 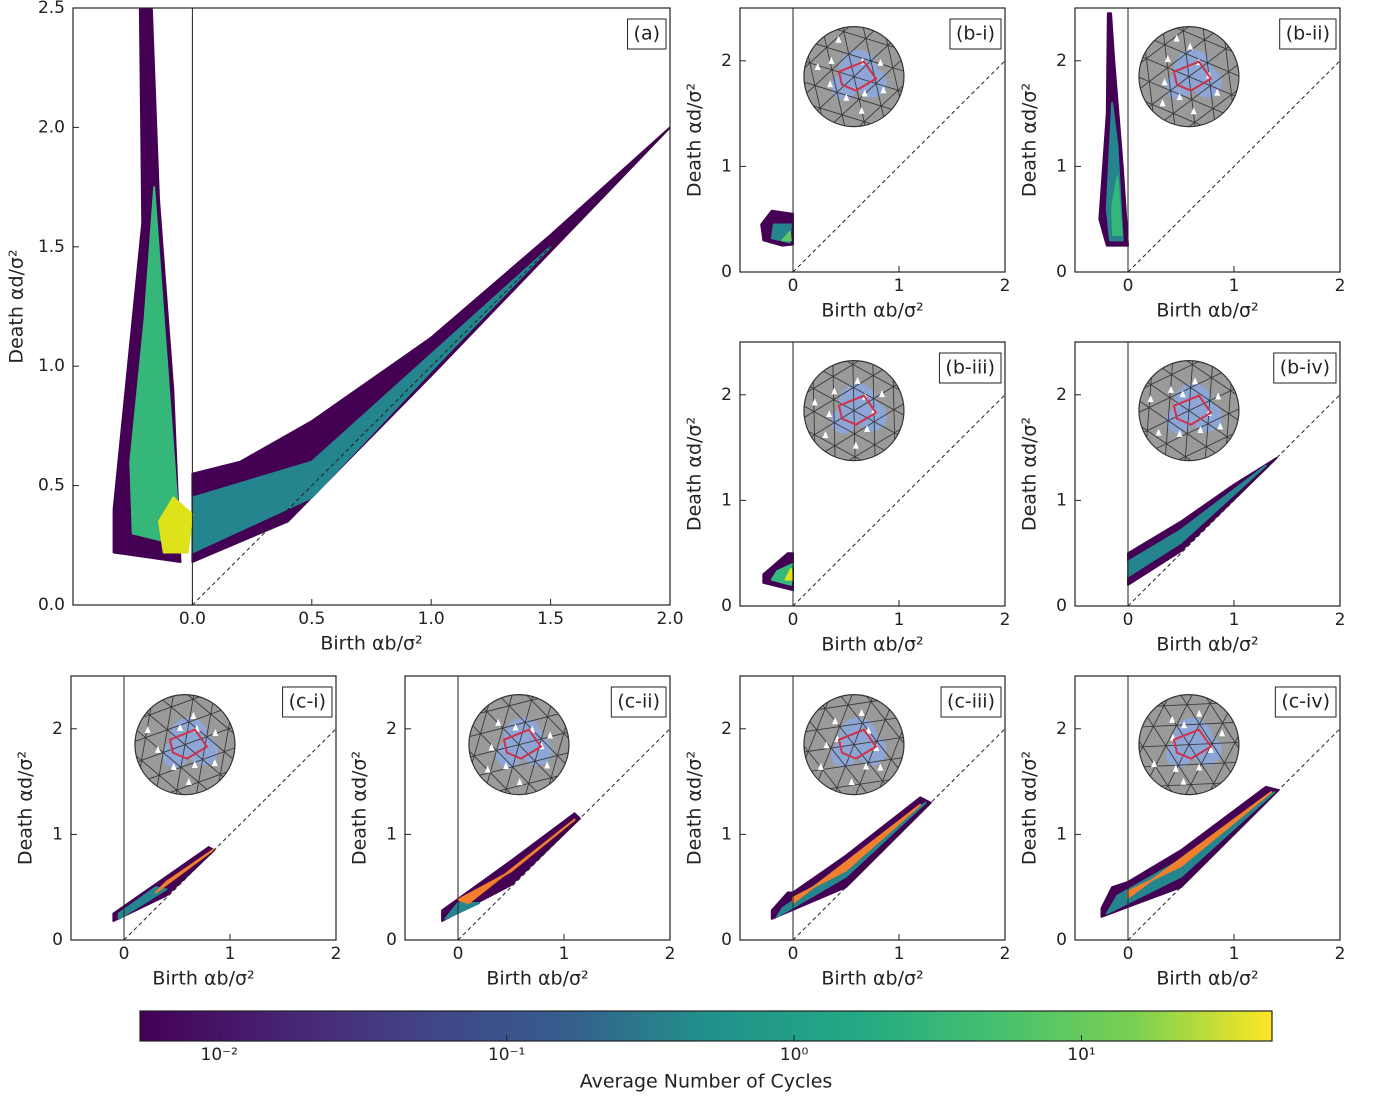 I want to click on x-tick-label: 0.5, so click(x=311, y=619).